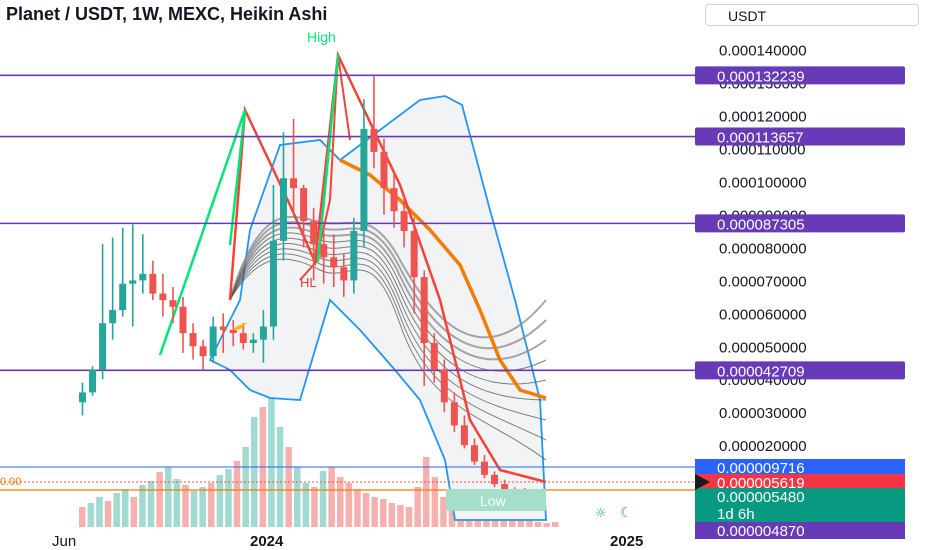 This screenshot has width=932, height=550. I want to click on price-level-label: 0.000113657, so click(760, 138).